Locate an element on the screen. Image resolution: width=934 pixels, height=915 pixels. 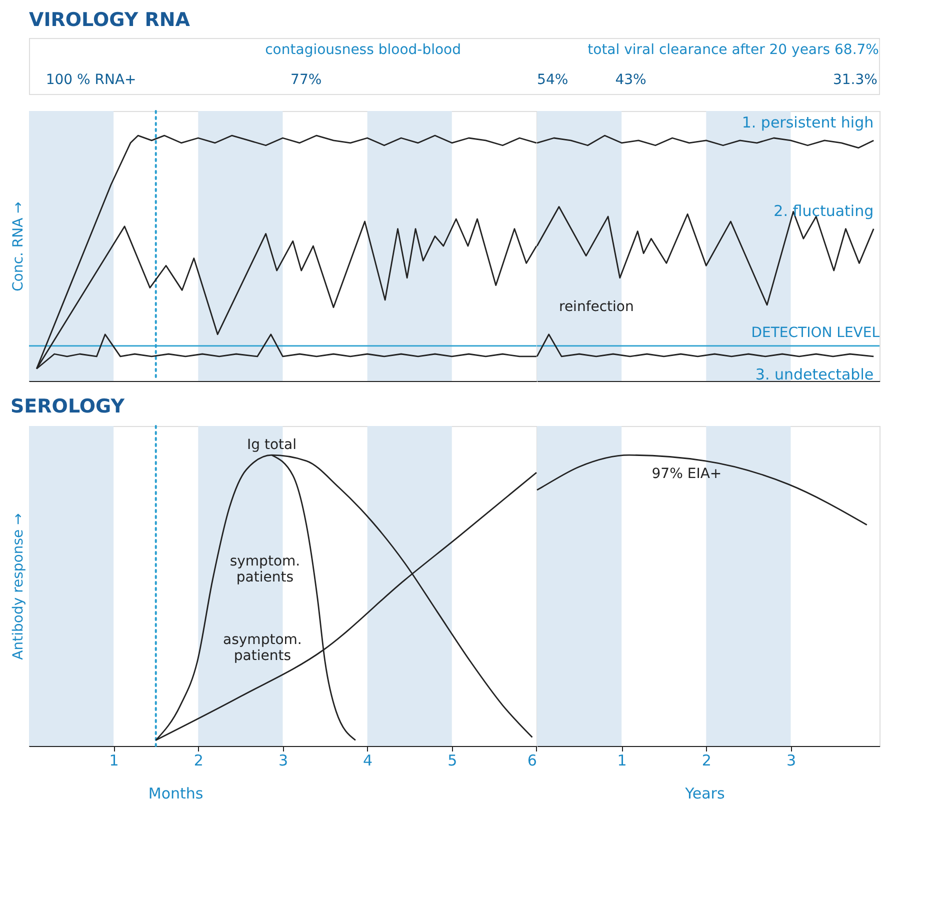
text: VIROLOGY RNA is located at coordinates (109, 20).